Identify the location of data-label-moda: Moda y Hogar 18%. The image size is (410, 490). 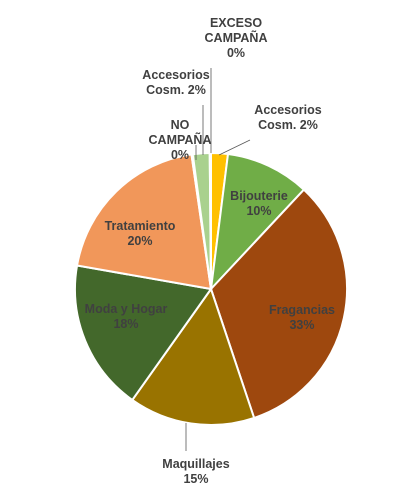
(126, 316).